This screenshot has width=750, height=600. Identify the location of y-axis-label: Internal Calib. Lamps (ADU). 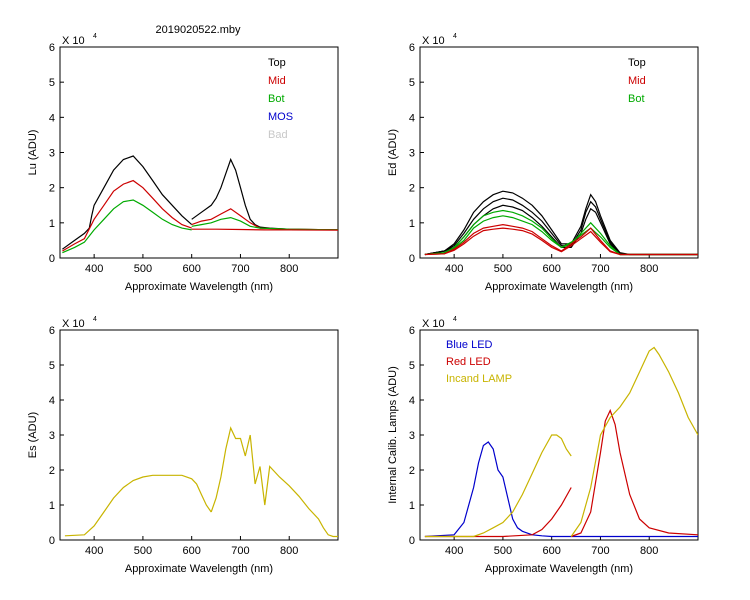
(393, 435).